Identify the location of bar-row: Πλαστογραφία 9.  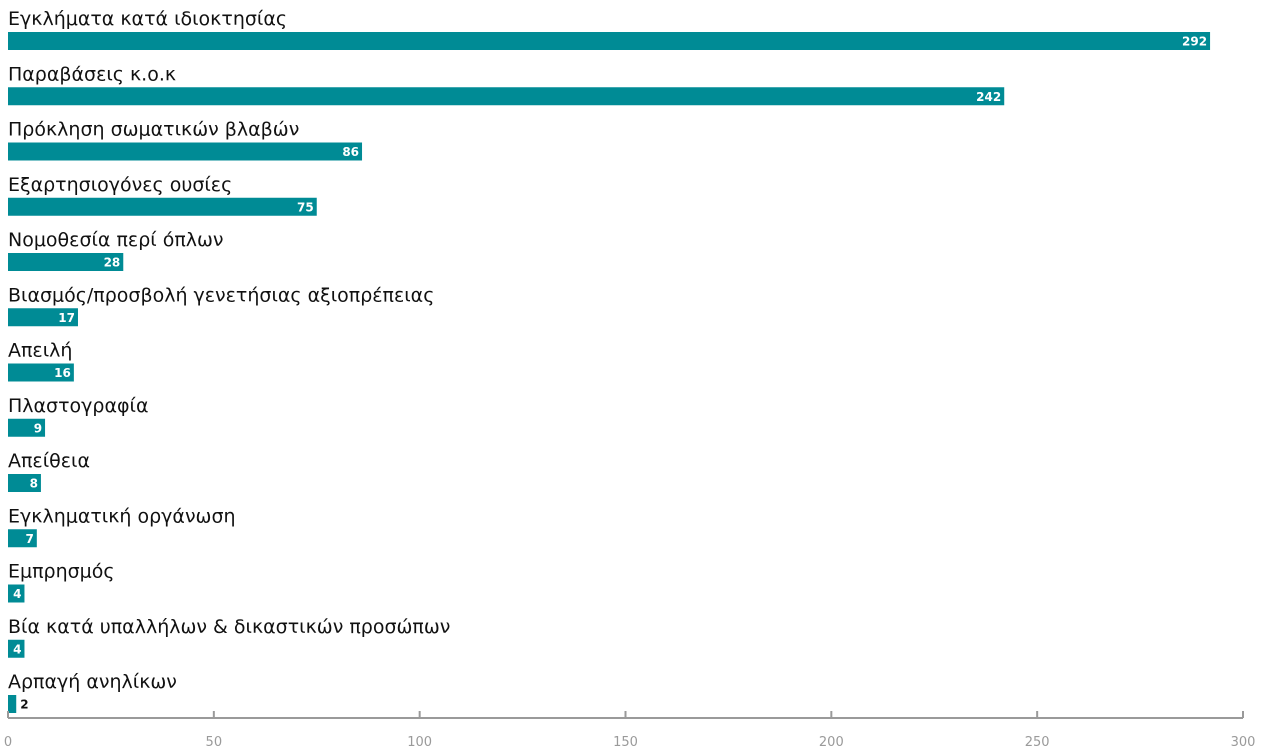
(78, 416).